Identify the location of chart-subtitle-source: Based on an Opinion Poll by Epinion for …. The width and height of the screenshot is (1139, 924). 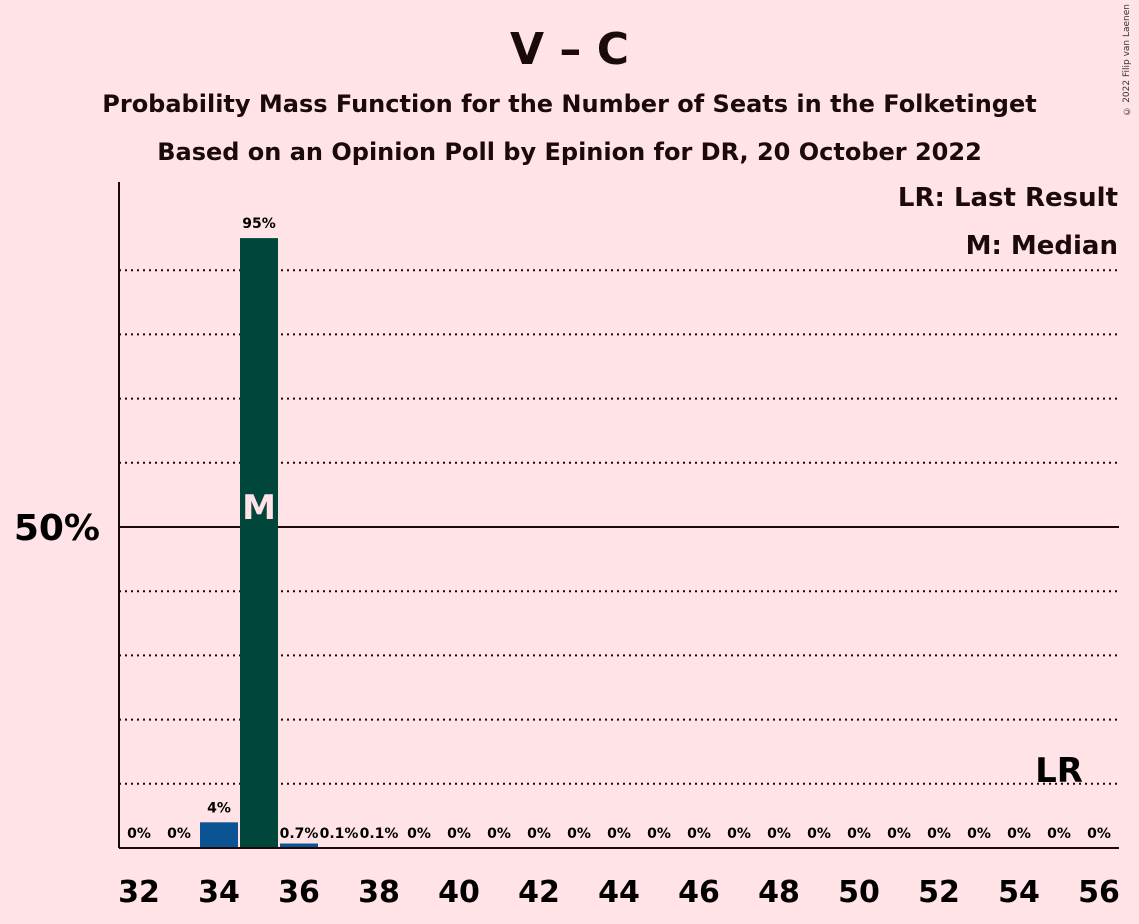
(569, 152).